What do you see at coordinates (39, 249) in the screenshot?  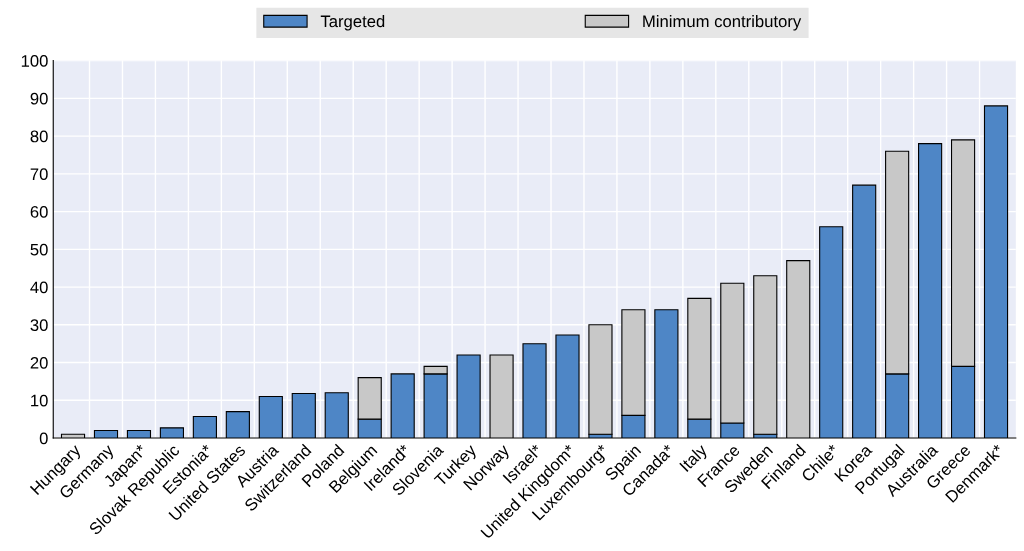 I see `y-tick-label: 50` at bounding box center [39, 249].